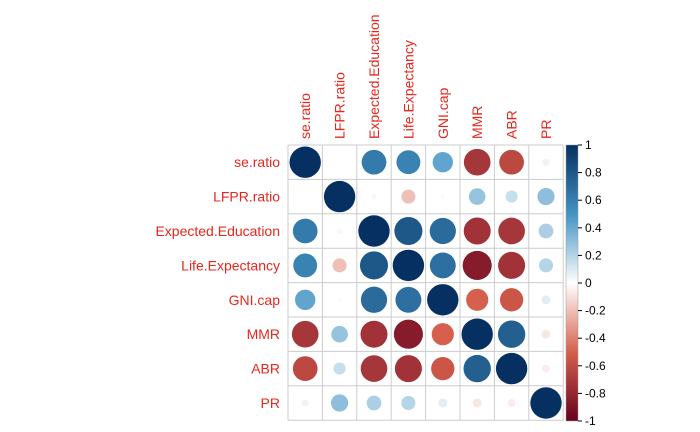 The height and width of the screenshot is (432, 700). Describe the element at coordinates (374, 403) in the screenshot. I see `corr-circle-PR-Expected.Education` at that location.